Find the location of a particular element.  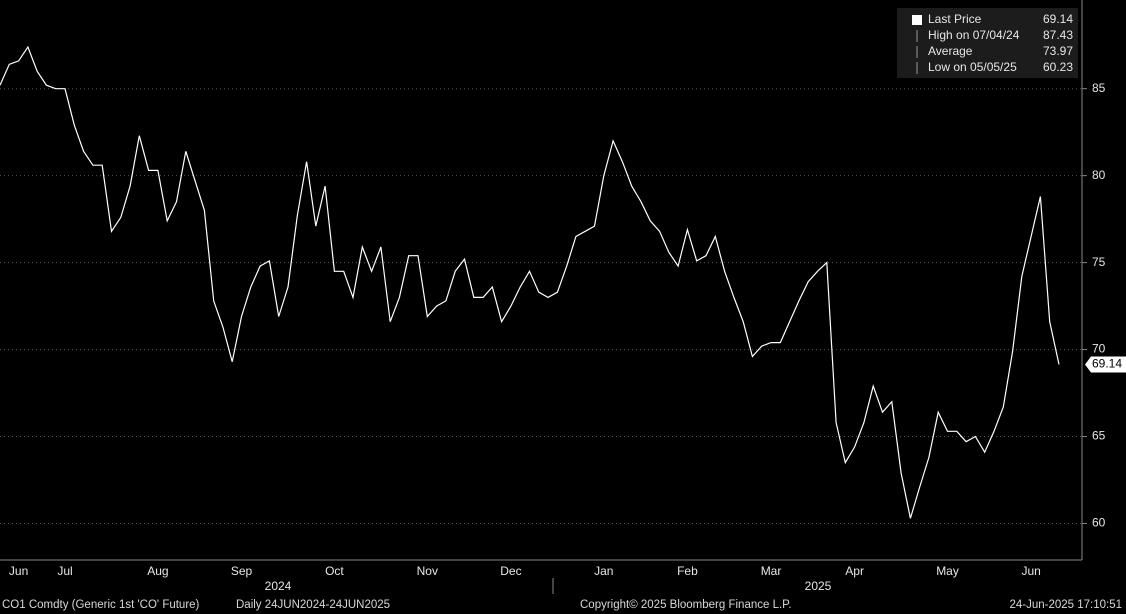

legend-value: 60.23 is located at coordinates (1058, 67).